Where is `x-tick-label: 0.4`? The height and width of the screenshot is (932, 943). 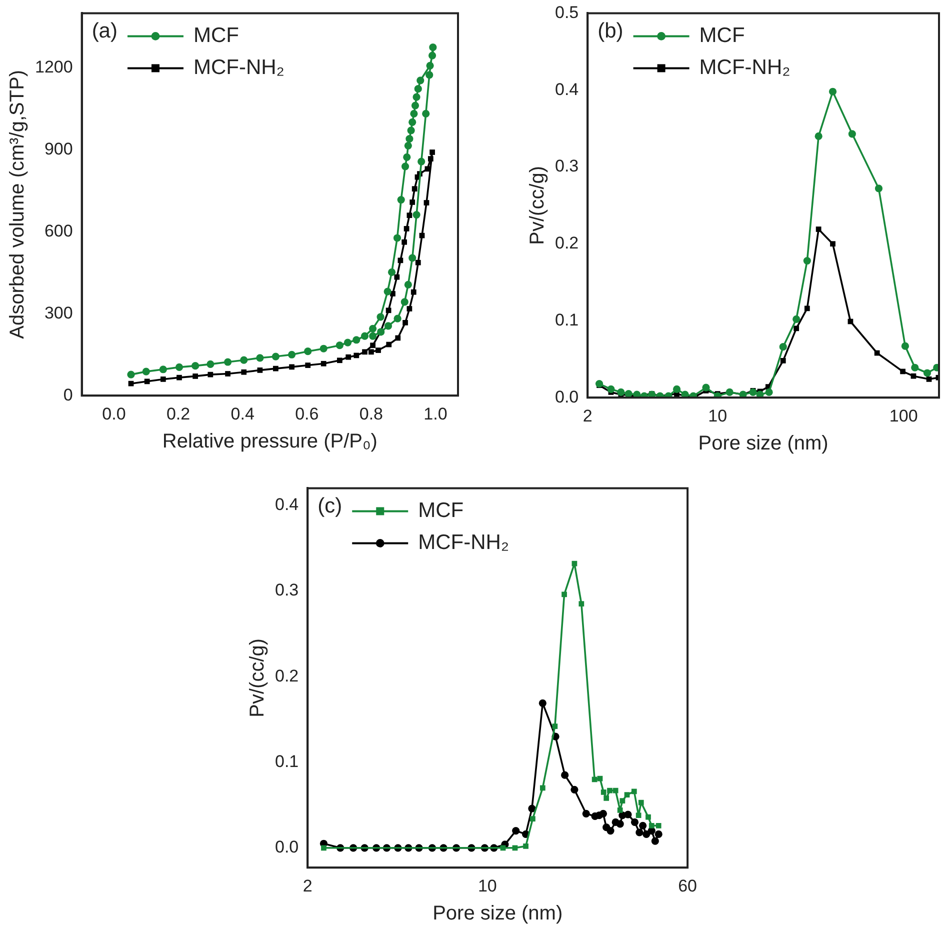
x-tick-label: 0.4 is located at coordinates (242, 414).